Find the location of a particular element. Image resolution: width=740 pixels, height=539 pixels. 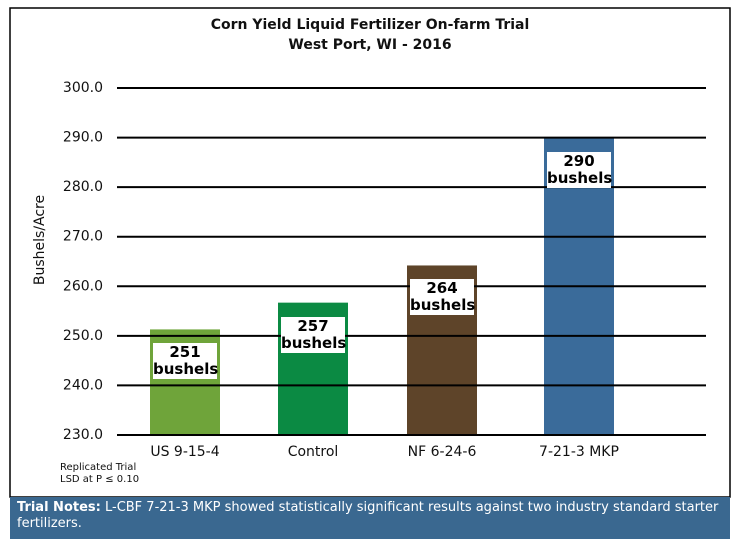

annotation: LSD at P ≤ 0.10 is located at coordinates (99, 479).